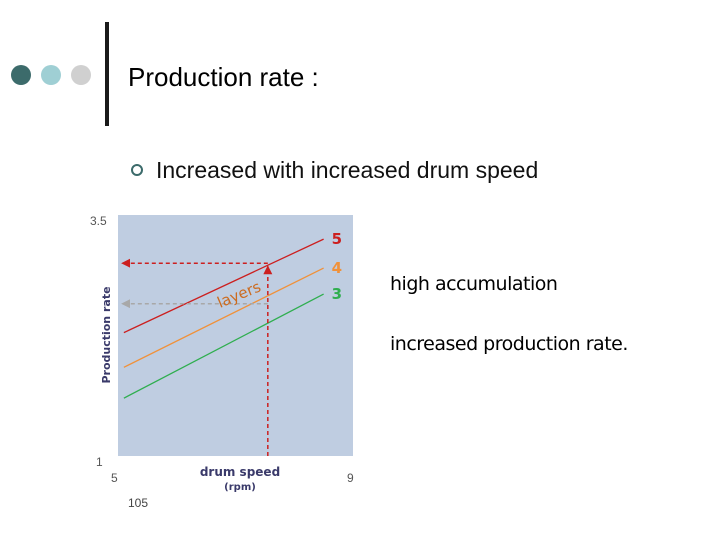 The image size is (720, 540). I want to click on y-tick-max: 3.5, so click(98, 221).